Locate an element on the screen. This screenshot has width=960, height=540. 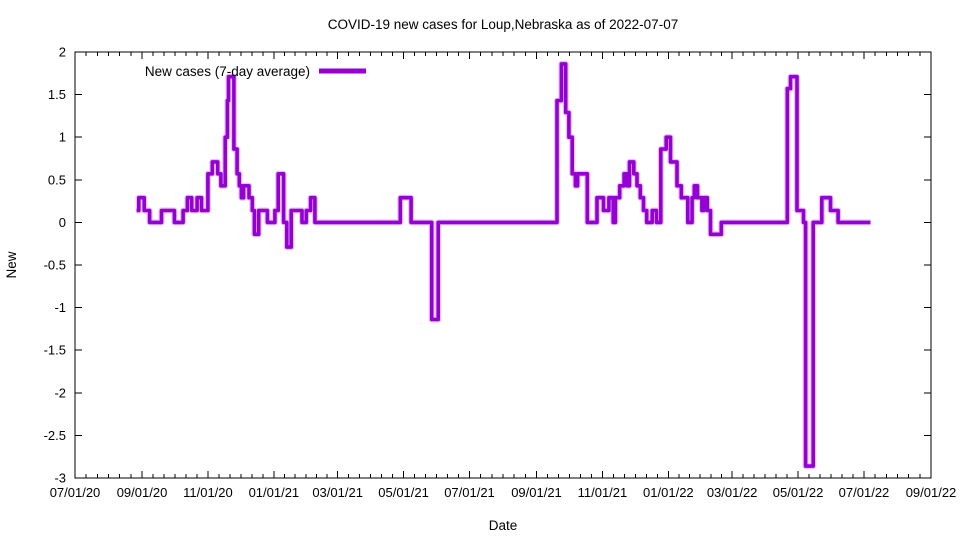
x-tick-label: 09/01/20 is located at coordinates (142, 492).